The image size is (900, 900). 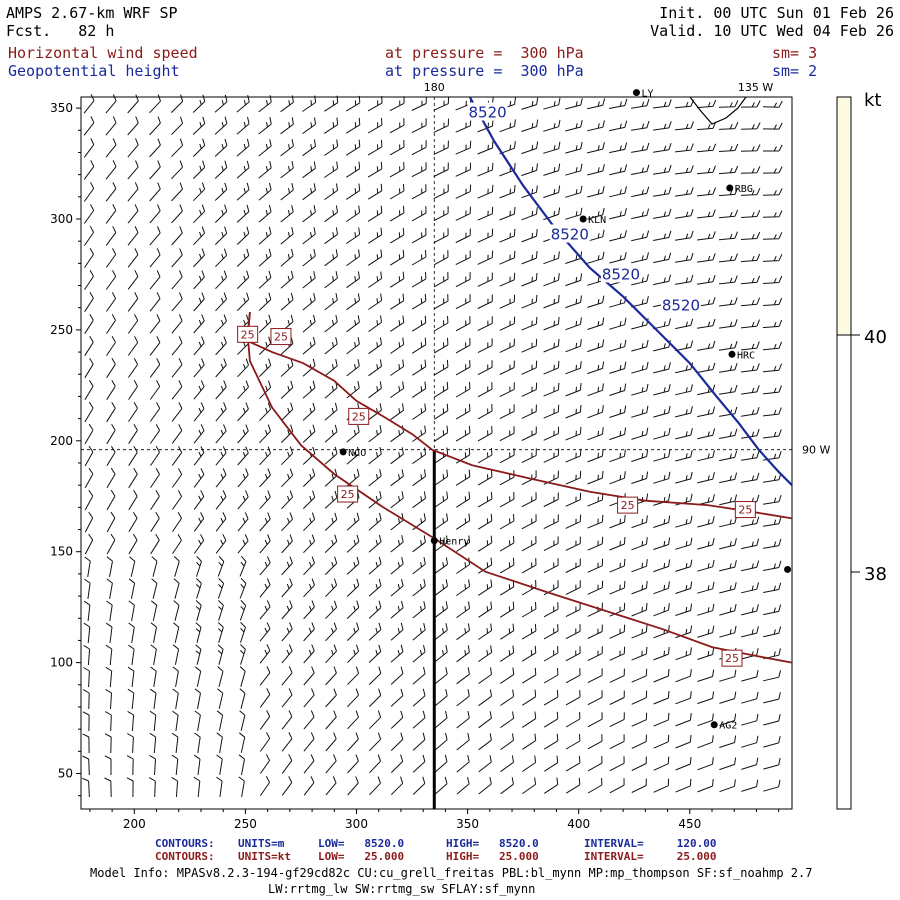 What do you see at coordinates (65, 774) in the screenshot?
I see `y-tick-label: 50` at bounding box center [65, 774].